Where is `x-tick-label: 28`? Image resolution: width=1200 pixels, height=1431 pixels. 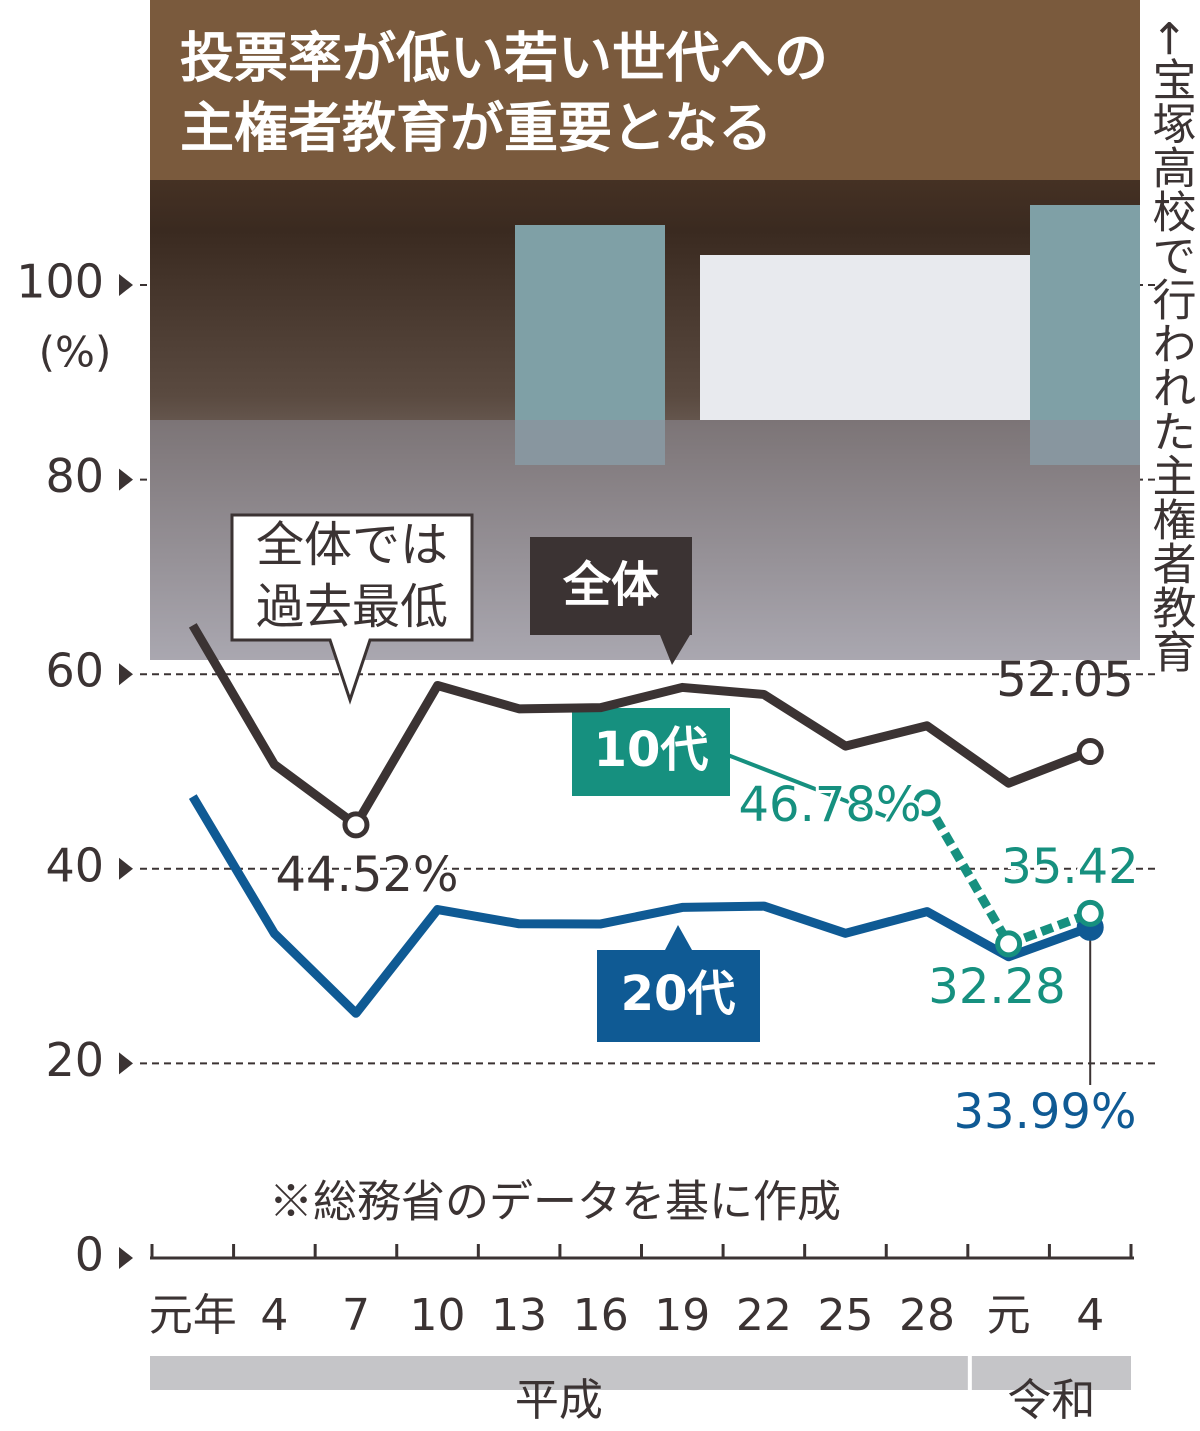 x-tick-label: 28 is located at coordinates (927, 1315).